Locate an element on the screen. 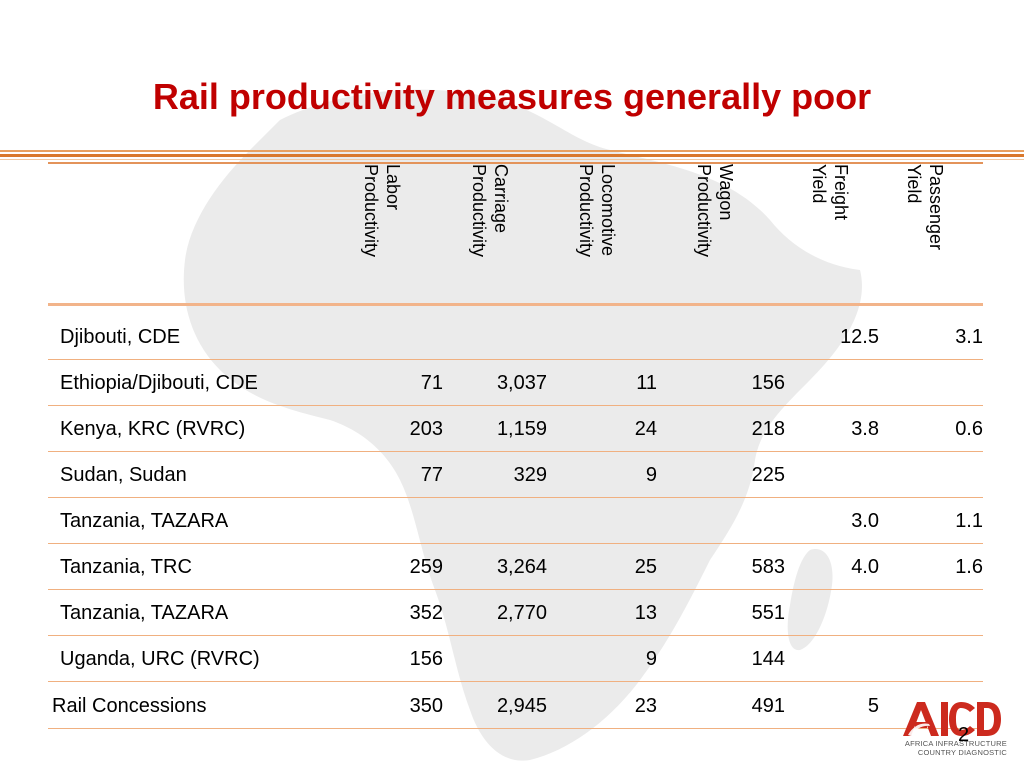 The height and width of the screenshot is (768, 1024). aicd-logo: AFRICA INFRASTRUCTURE COUNTRY DIAGNOSTIC is located at coordinates (951, 729).